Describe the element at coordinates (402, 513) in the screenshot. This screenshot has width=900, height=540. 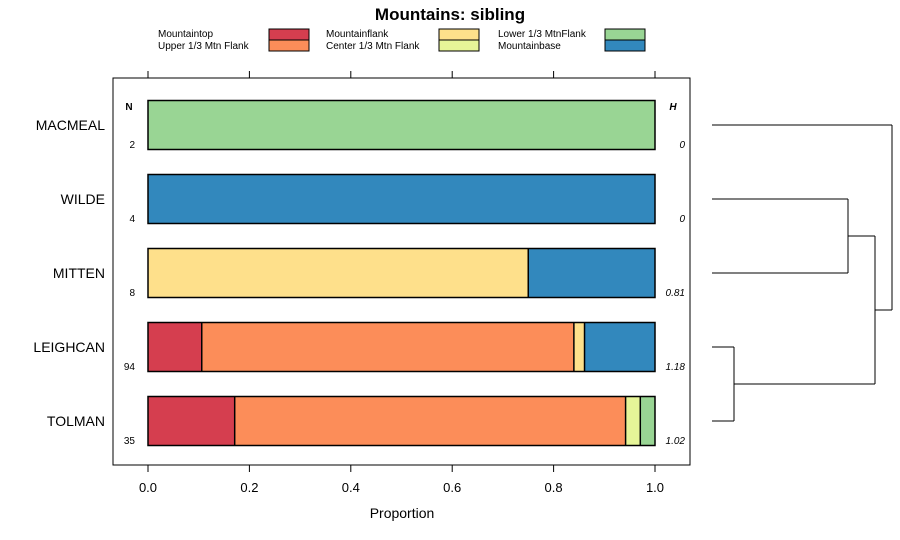
I see `x-axis-title: Proportion` at that location.